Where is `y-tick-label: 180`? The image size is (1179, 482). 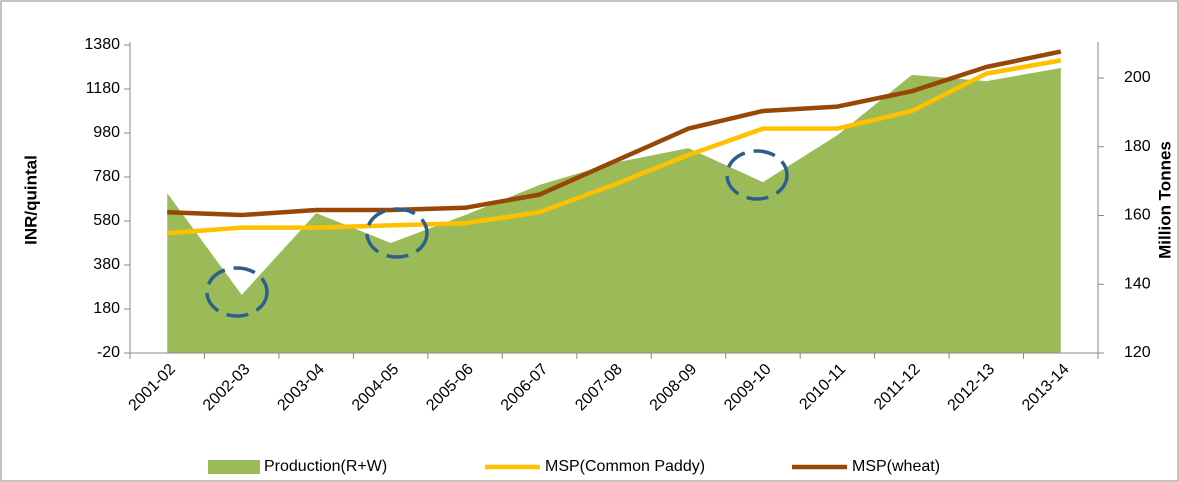 y-tick-label: 180 is located at coordinates (106, 308).